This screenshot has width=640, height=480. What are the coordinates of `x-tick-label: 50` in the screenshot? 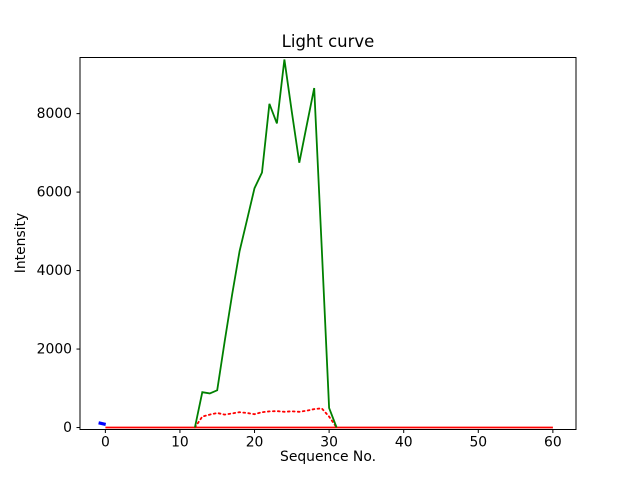 It's located at (478, 443).